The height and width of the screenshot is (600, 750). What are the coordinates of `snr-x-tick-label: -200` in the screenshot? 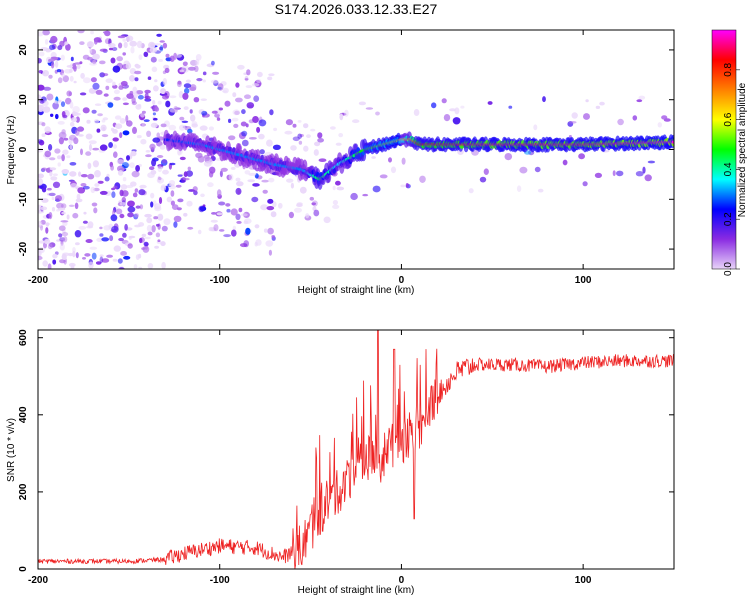 It's located at (38, 580).